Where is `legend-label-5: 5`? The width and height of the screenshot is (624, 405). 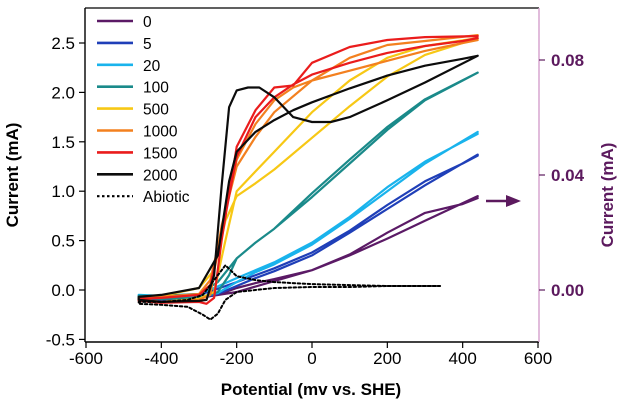
legend-label-5: 5 is located at coordinates (147, 44).